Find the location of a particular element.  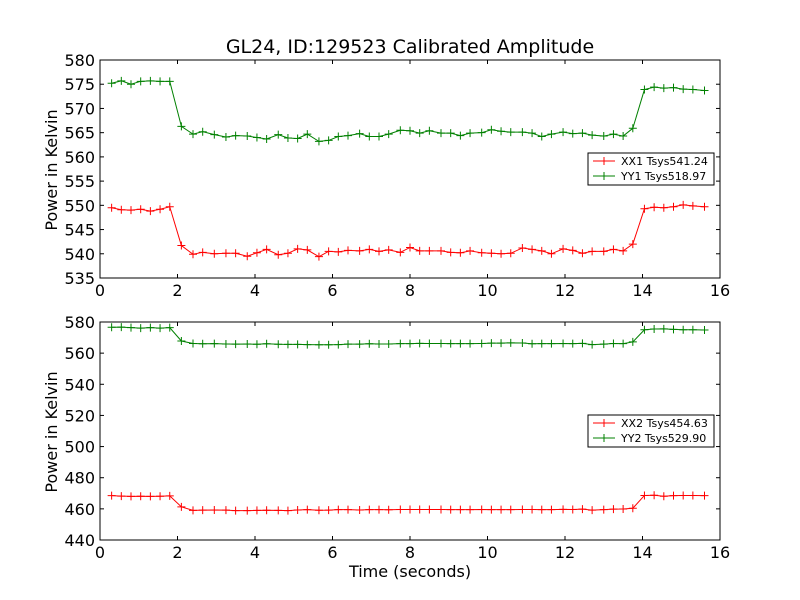

bottom-x-tick-label: 14 is located at coordinates (642, 552).